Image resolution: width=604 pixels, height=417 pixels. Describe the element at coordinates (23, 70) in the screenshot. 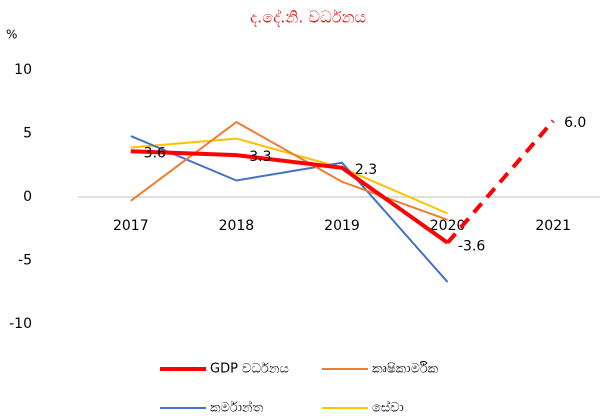

I see `y-tick-label: 10` at that location.